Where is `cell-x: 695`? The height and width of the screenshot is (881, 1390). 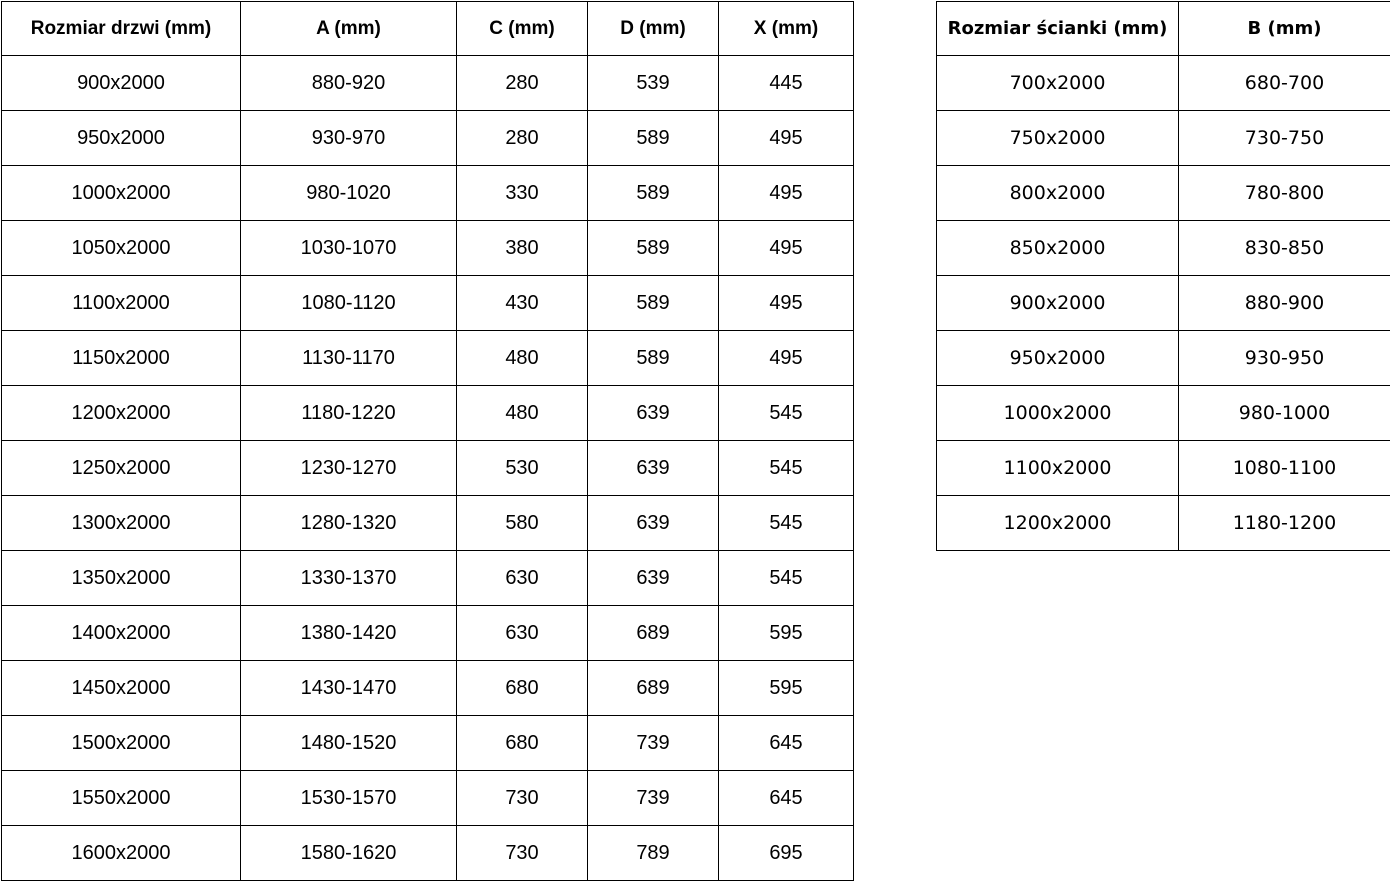
cell-x: 695 is located at coordinates (786, 853).